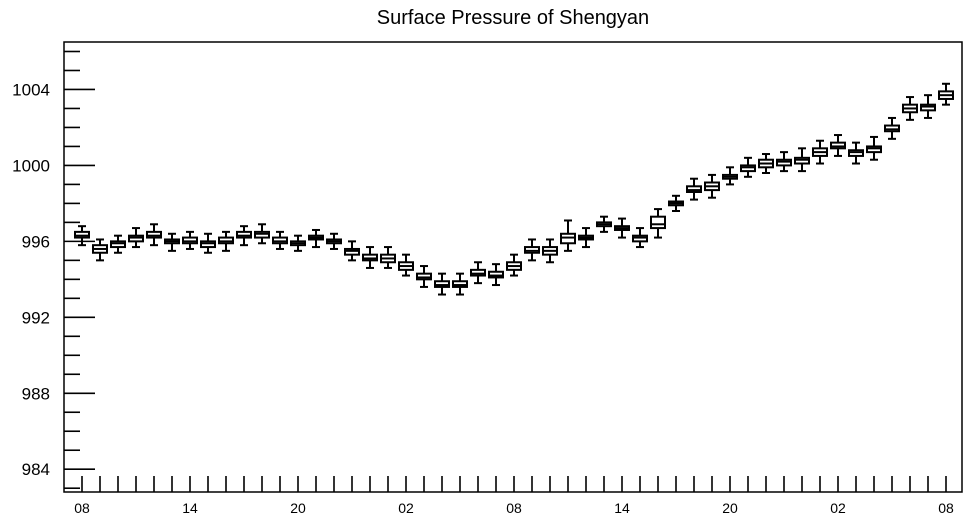  Describe the element at coordinates (31, 89) in the screenshot. I see `y-tick-label: 1004` at that location.